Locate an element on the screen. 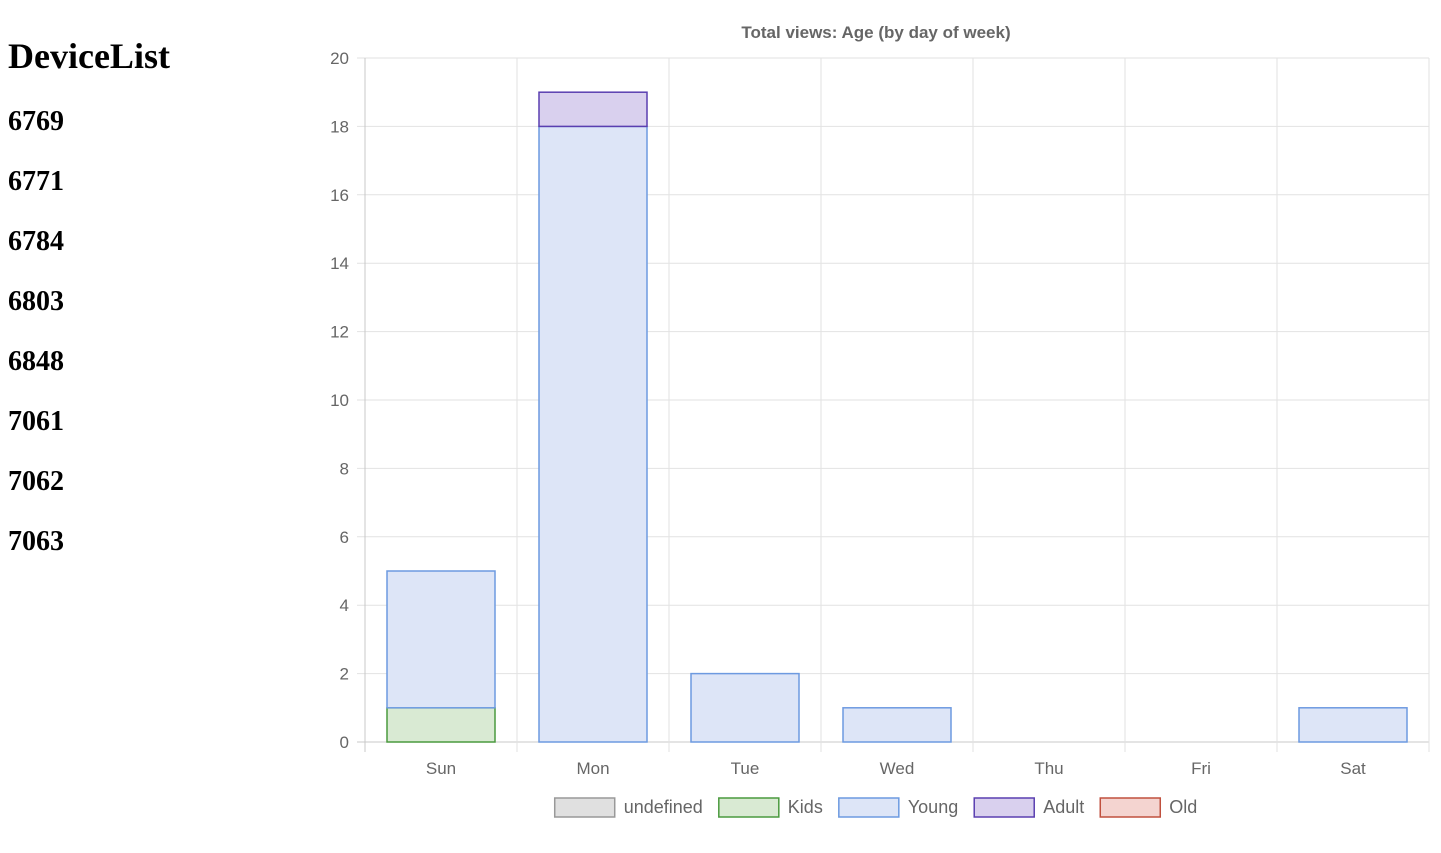  x-tick-label: Tue is located at coordinates (745, 768).